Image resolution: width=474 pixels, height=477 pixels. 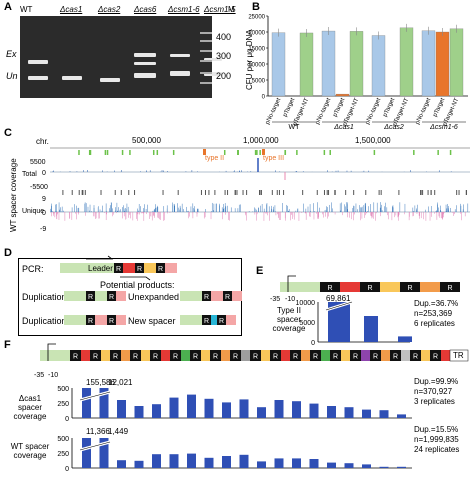 What do you see at coordinates (290, 299) in the screenshot?
I see `e-pos-10: -10` at bounding box center [290, 299].